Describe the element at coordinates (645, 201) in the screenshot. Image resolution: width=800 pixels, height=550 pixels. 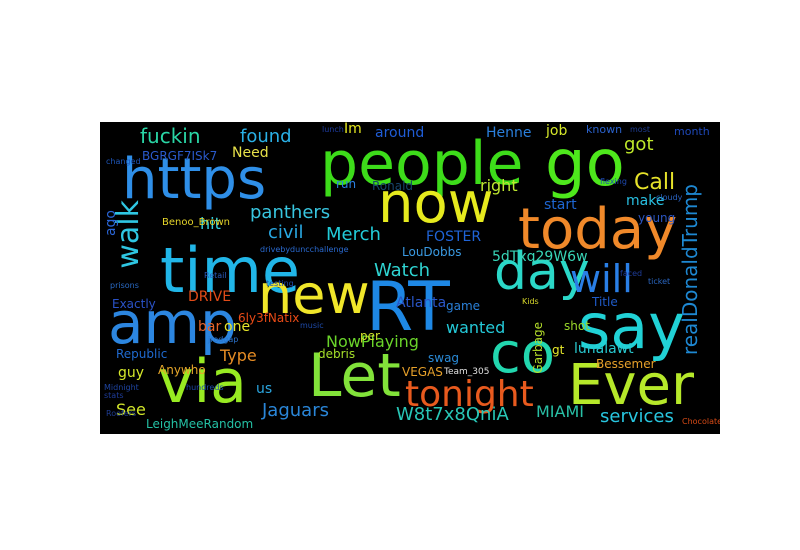
I see `word: make` at that location.